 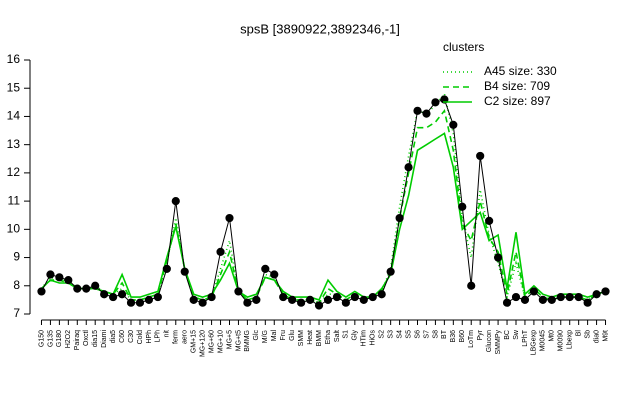 I want to click on x-tick-label: dia5, so click(x=113, y=336).